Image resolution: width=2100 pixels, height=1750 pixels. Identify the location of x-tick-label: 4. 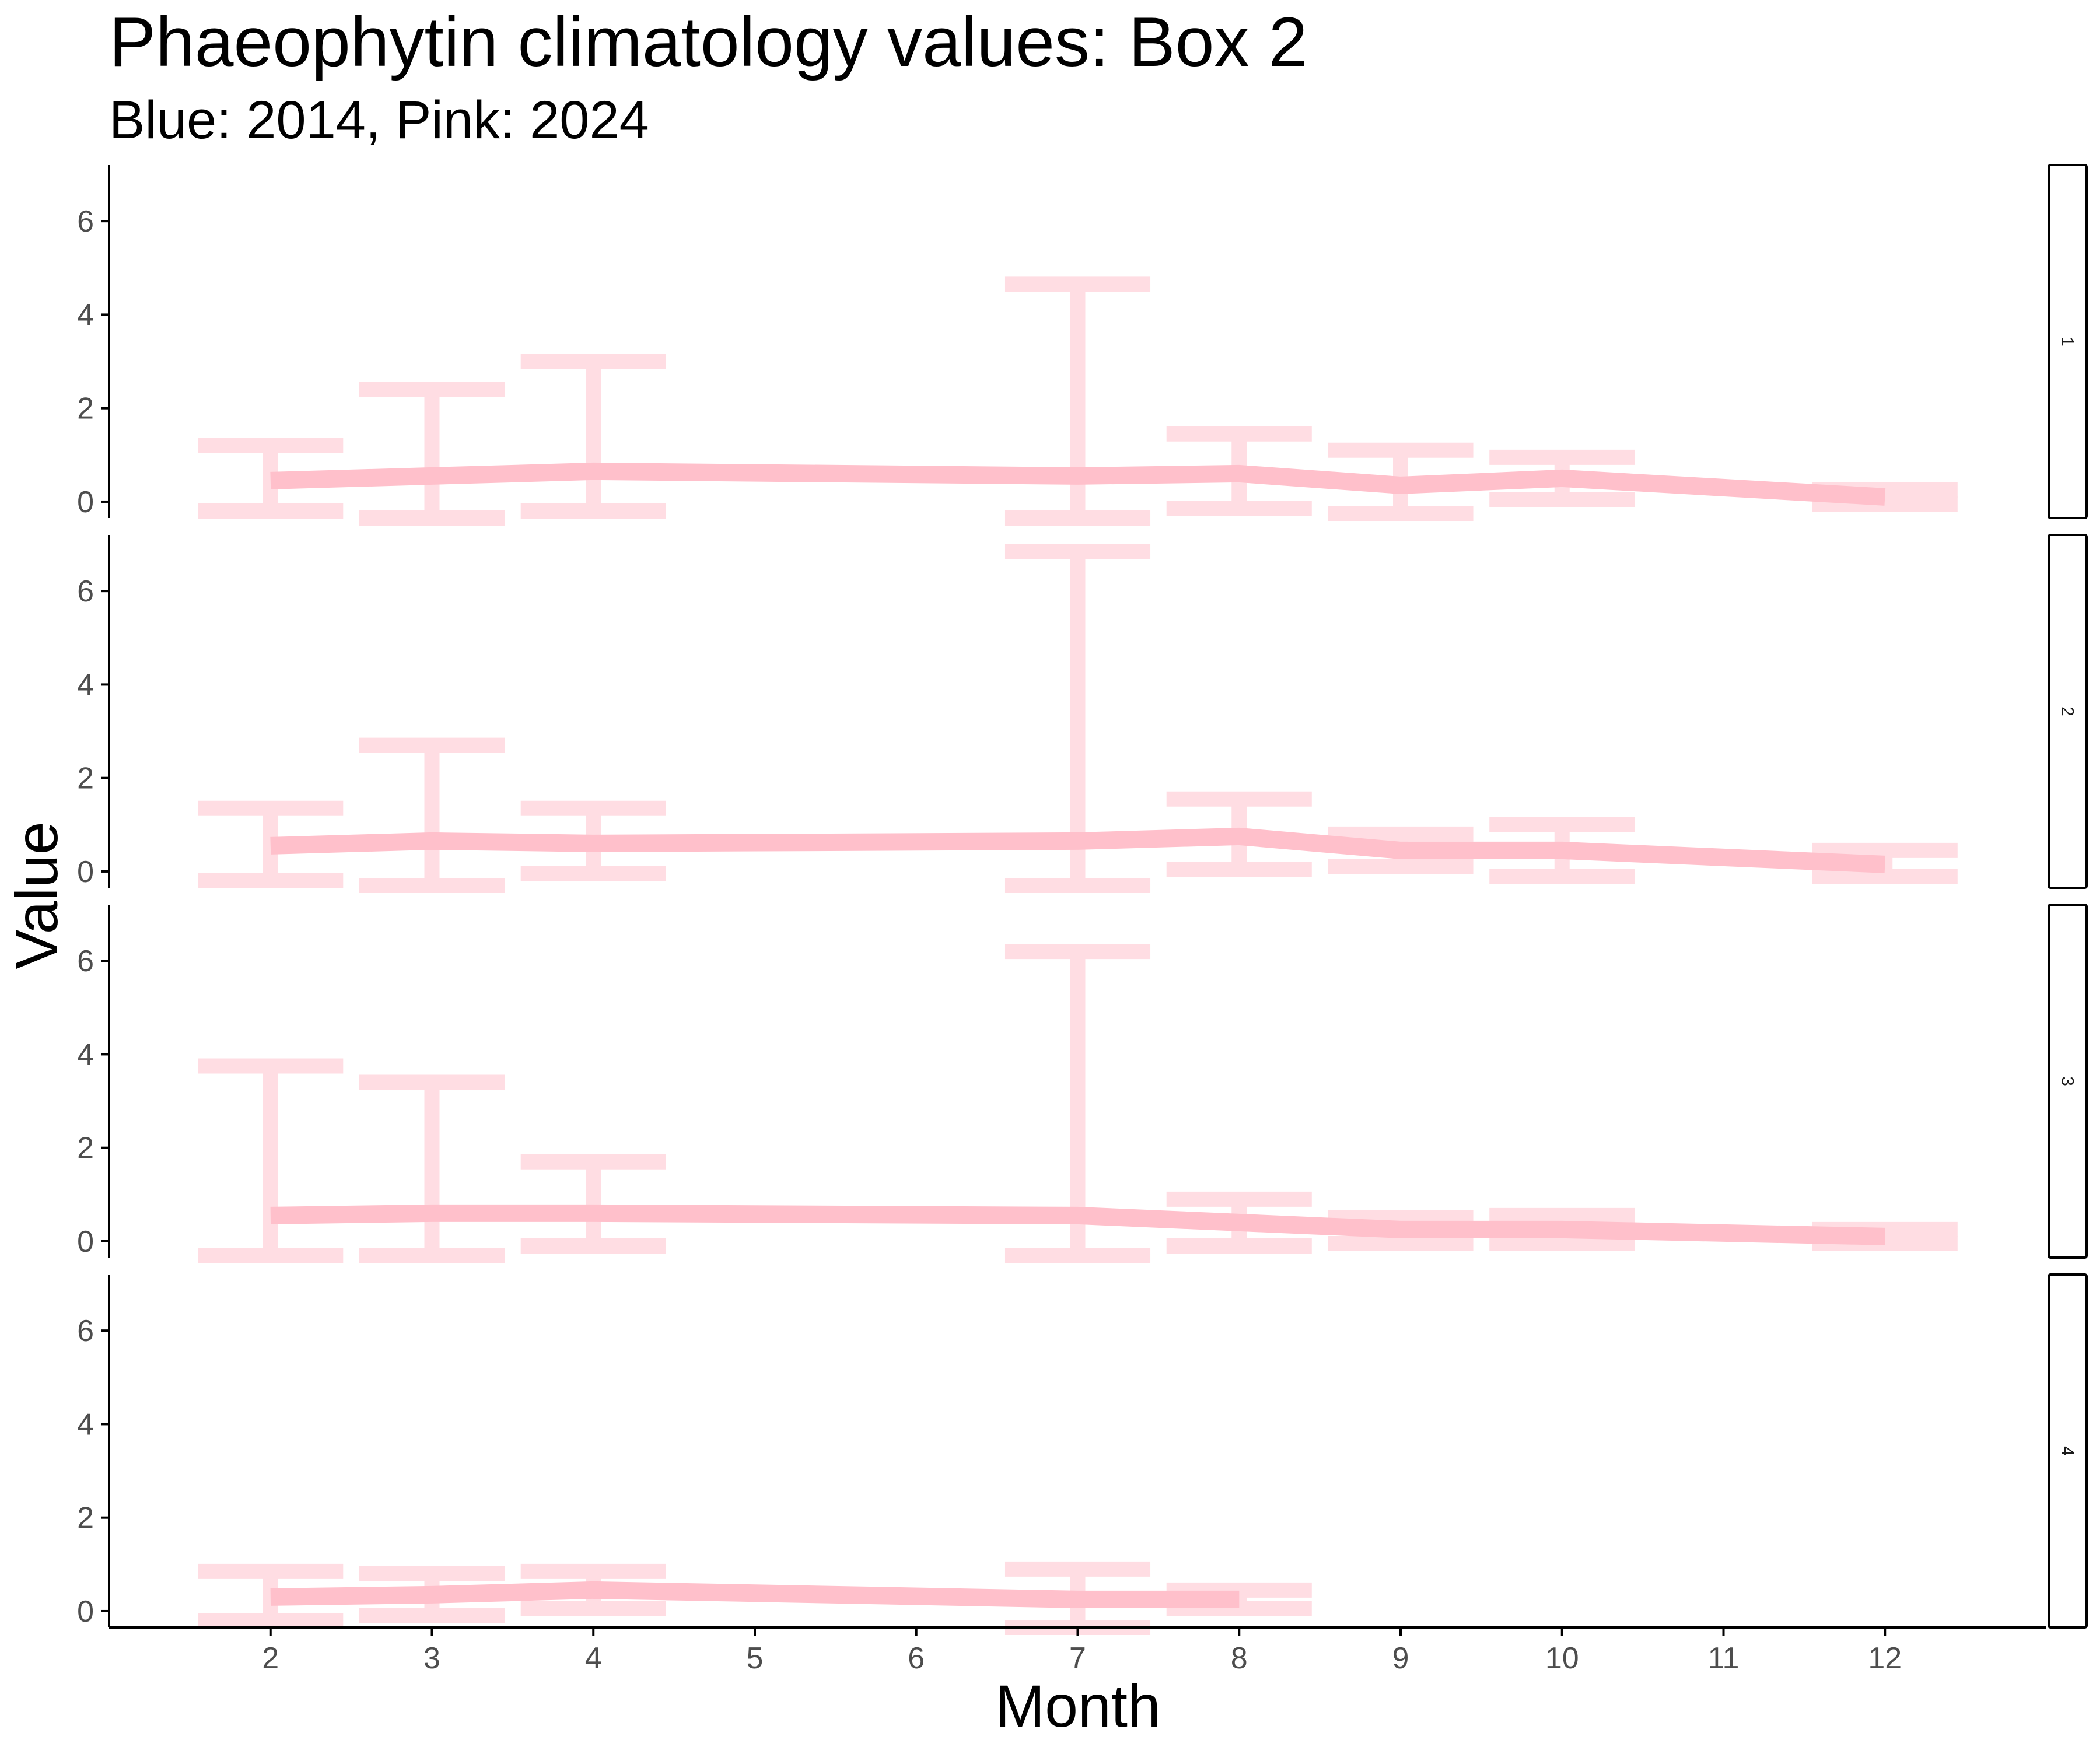
(593, 1658).